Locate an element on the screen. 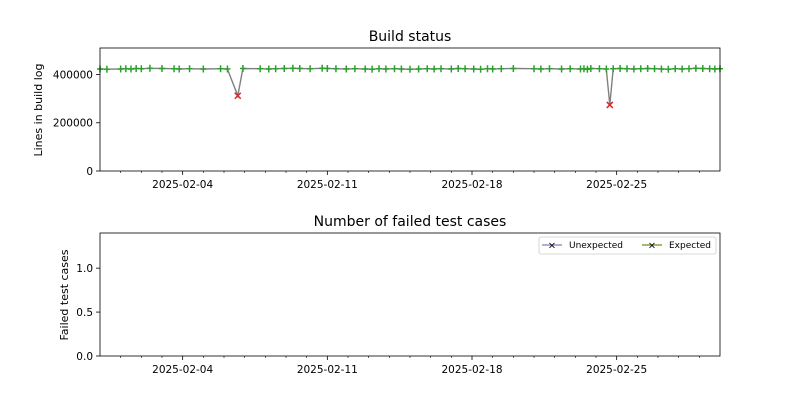  build-status-ylabel: Lines in build log is located at coordinates (38, 110).